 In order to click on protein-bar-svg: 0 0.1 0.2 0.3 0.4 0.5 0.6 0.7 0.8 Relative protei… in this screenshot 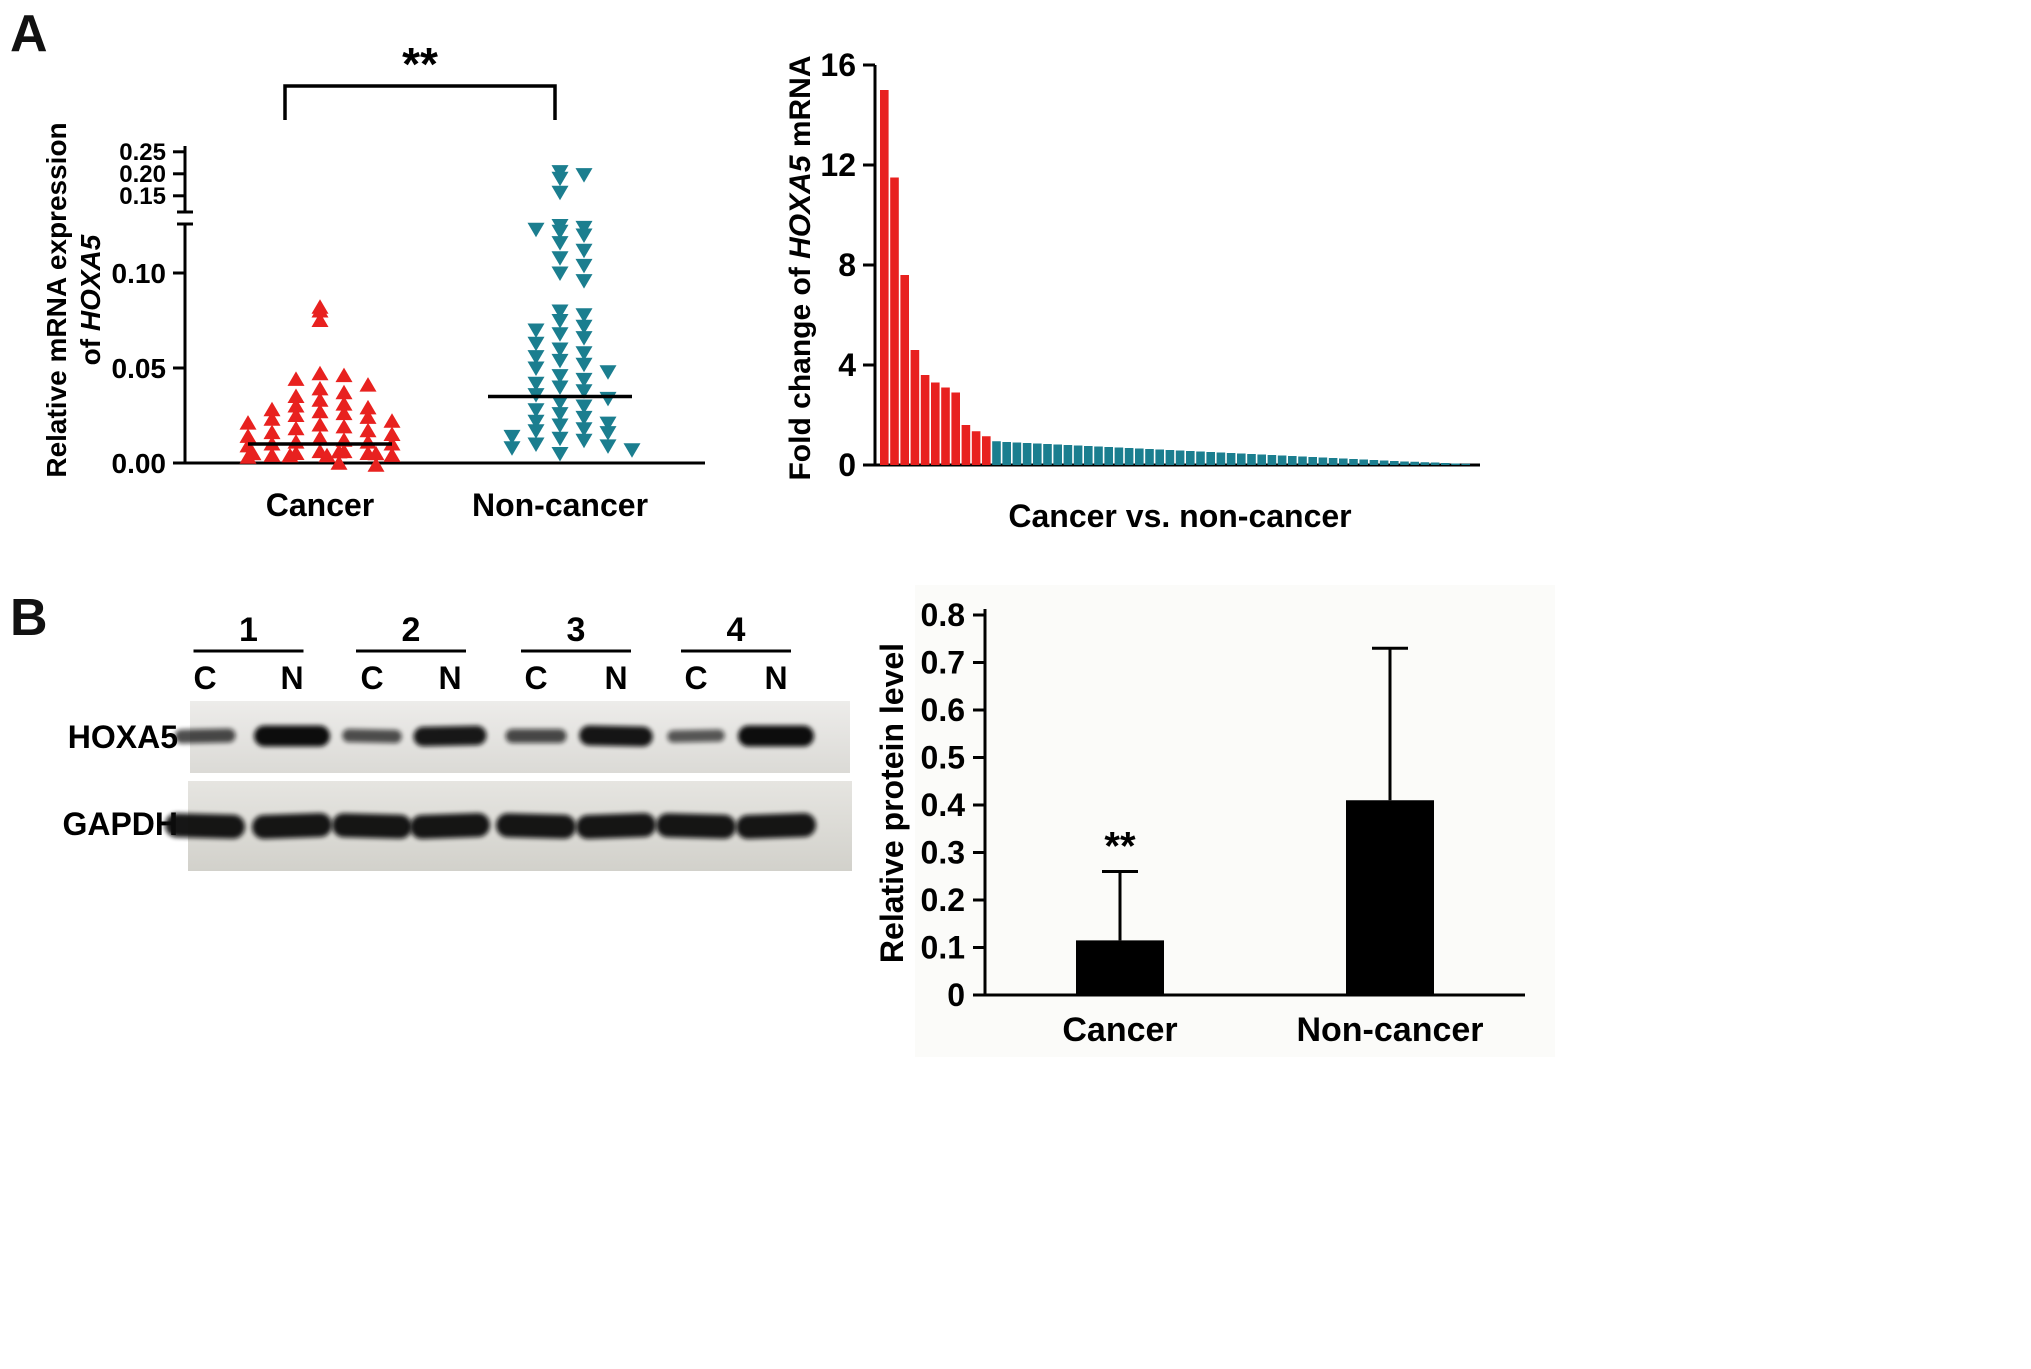, I will do `click(1214, 821)`.